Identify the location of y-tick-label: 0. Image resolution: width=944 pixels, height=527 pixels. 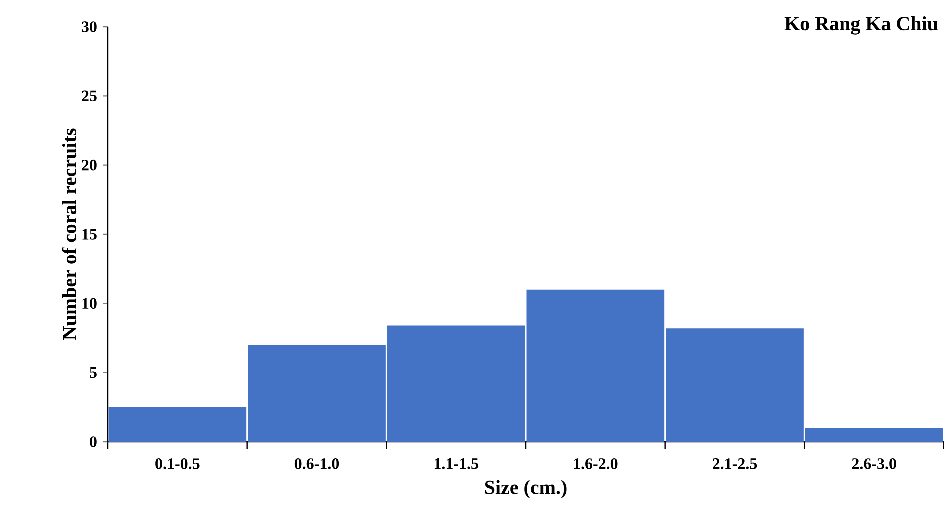
(93, 442).